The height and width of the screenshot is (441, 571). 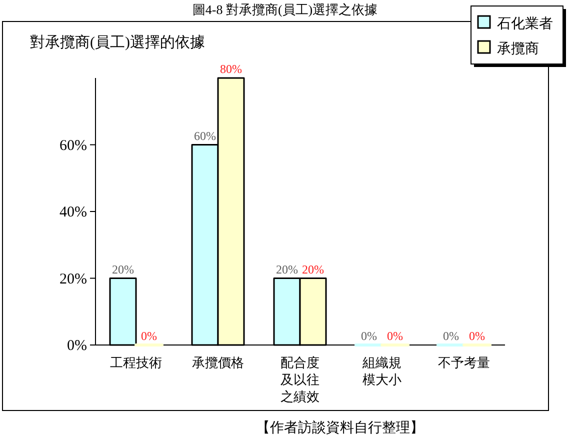 I want to click on legend-label: 承攬商, so click(x=518, y=49).